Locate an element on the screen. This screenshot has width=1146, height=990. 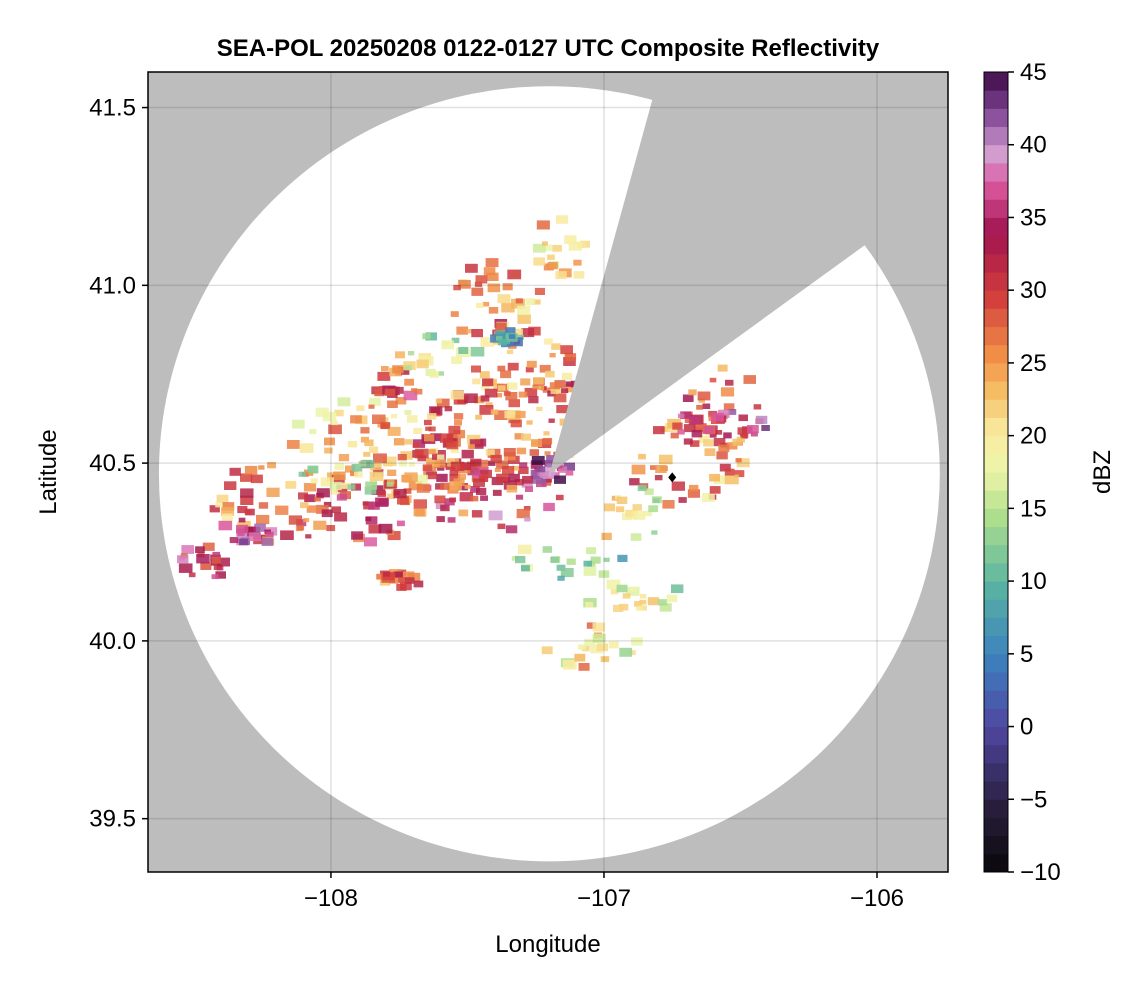
echo-blob is located at coordinates (400, 580).